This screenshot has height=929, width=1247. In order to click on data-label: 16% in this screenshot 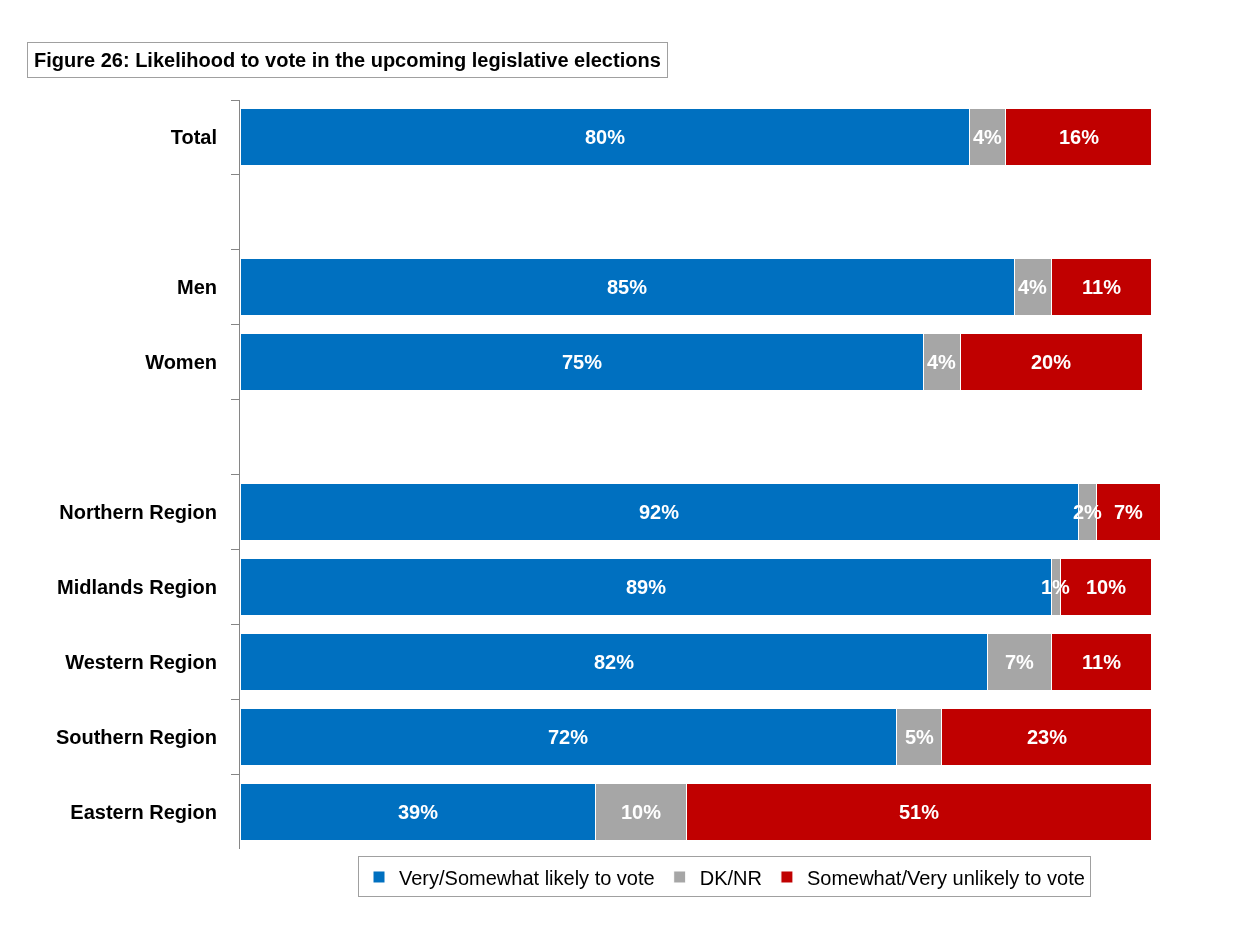, I will do `click(1079, 137)`.